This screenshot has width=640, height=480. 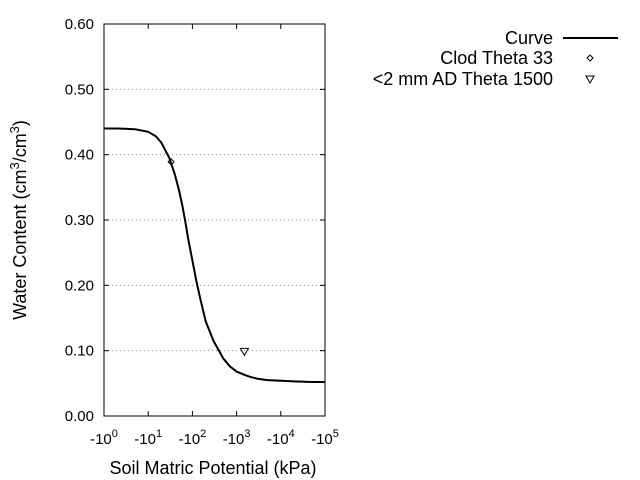 I want to click on x-tick-label-1: -101, so click(x=148, y=438).